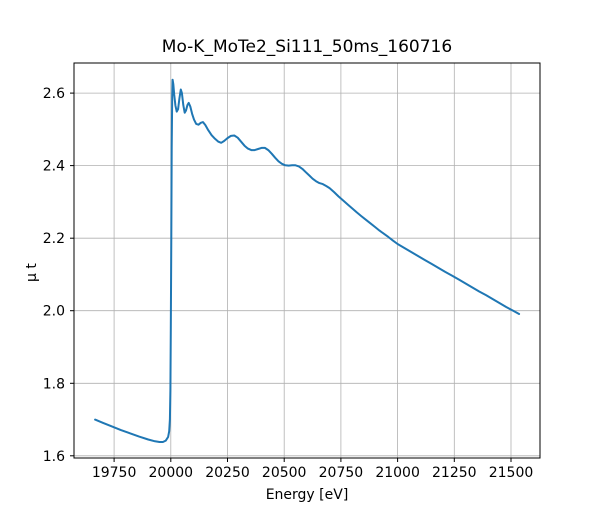 The image size is (600, 520). Describe the element at coordinates (307, 47) in the screenshot. I see `chart-title: Mo-K_MoTe2_Si111_50ms_160716` at that location.